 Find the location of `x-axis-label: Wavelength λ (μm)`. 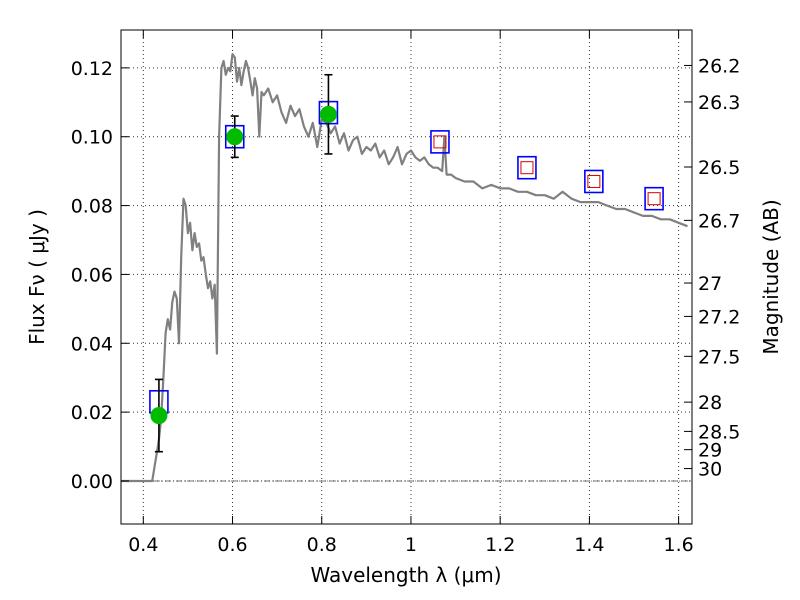

x-axis-label: Wavelength λ (μm) is located at coordinates (405, 575).